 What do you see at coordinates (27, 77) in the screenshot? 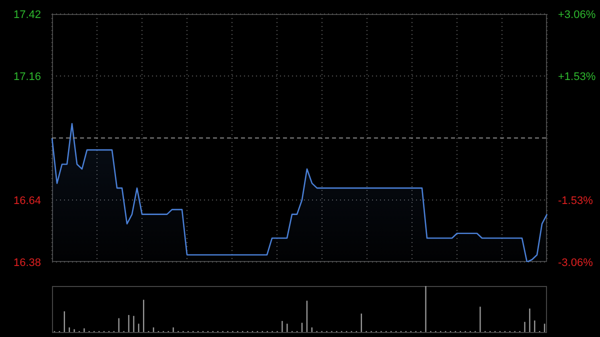
I see `y-tick-label: 17.16` at bounding box center [27, 77].